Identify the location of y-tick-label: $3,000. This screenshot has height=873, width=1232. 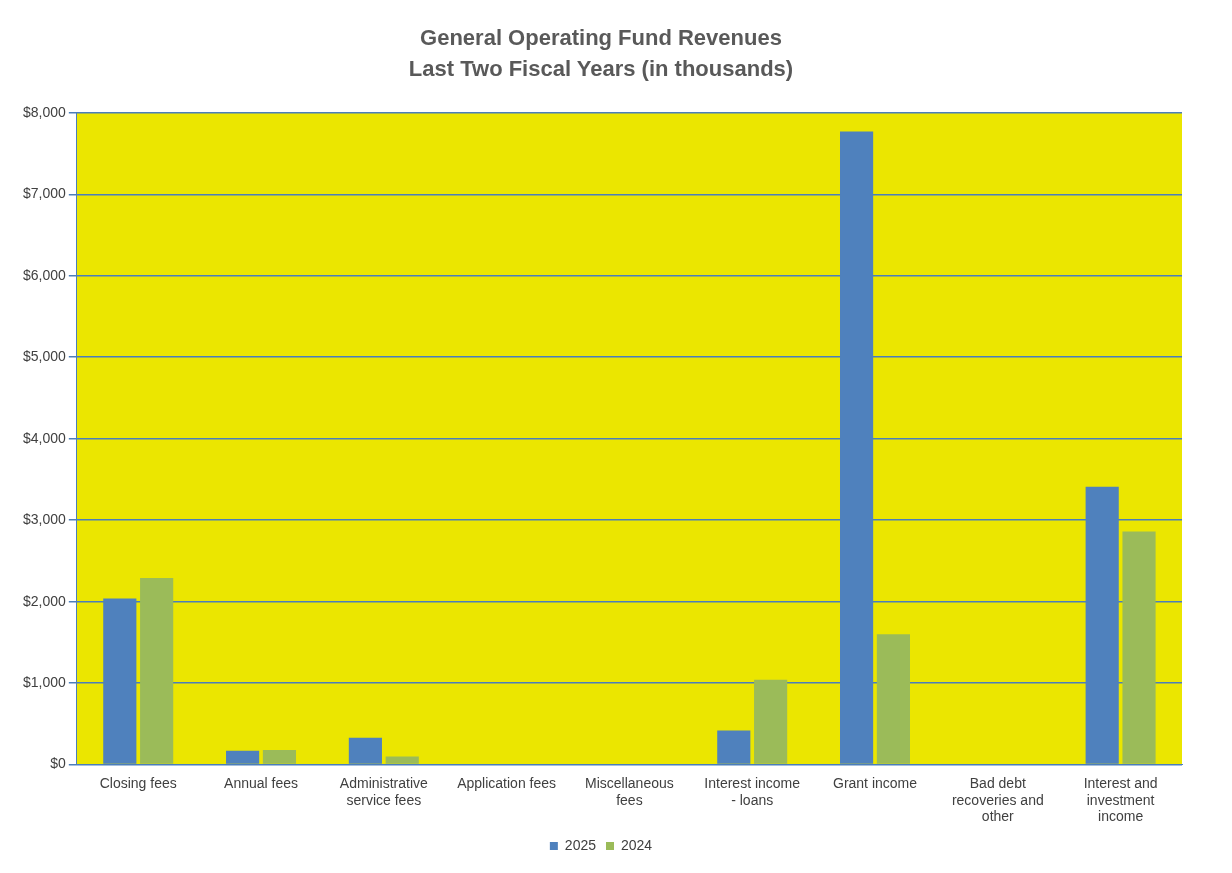
(44, 519).